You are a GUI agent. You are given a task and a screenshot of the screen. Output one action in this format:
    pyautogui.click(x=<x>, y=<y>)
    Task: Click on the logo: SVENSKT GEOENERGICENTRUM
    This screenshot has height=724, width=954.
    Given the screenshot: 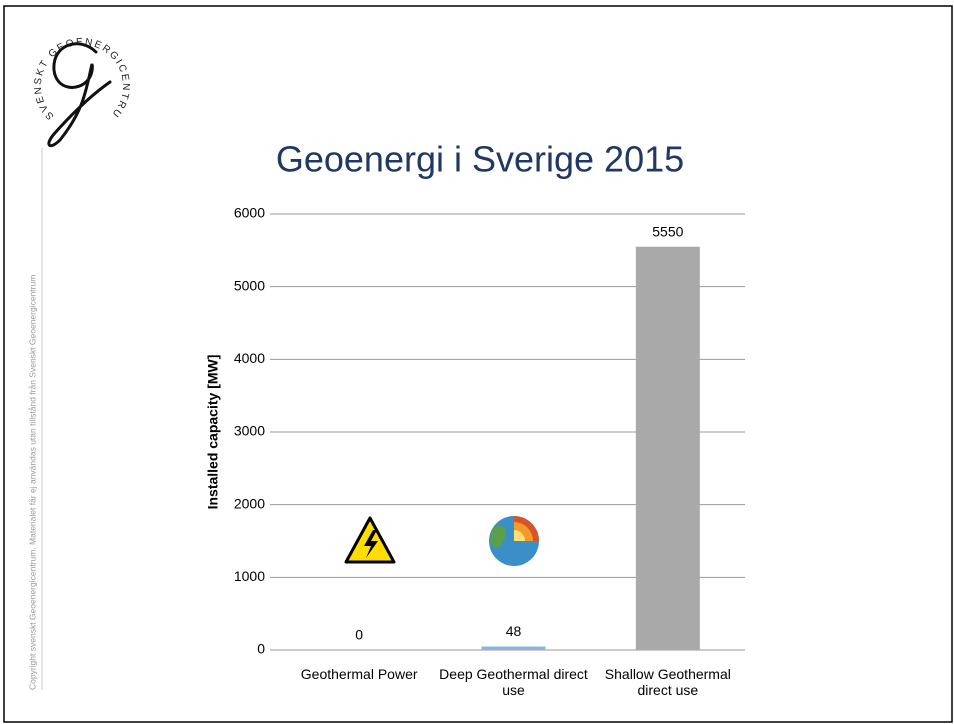 What is the action you would take?
    pyautogui.click(x=66, y=74)
    